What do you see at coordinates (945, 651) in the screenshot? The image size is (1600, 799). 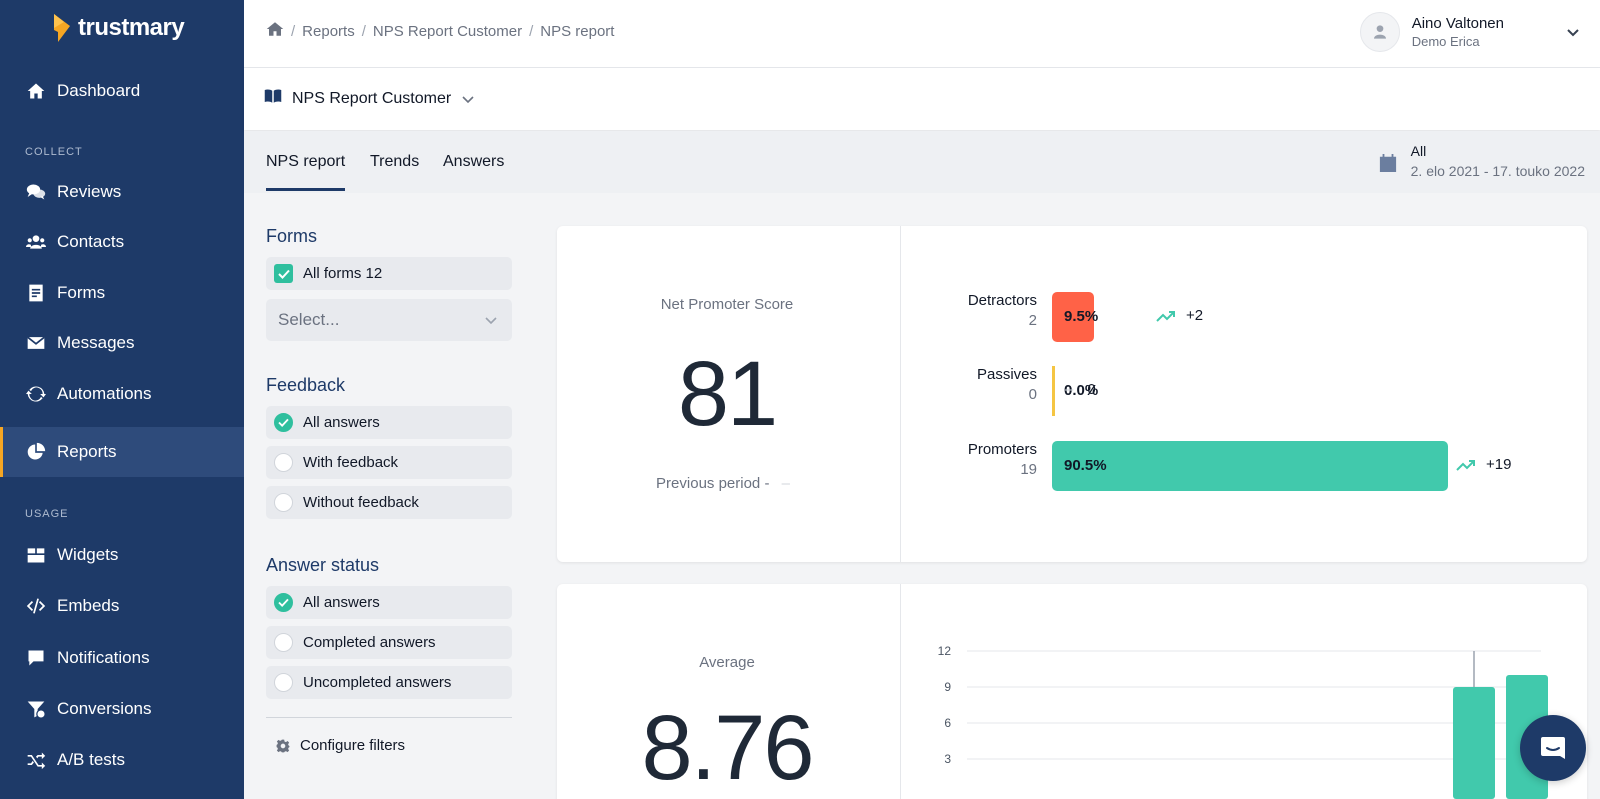 I see `y-tick-label: 12` at bounding box center [945, 651].